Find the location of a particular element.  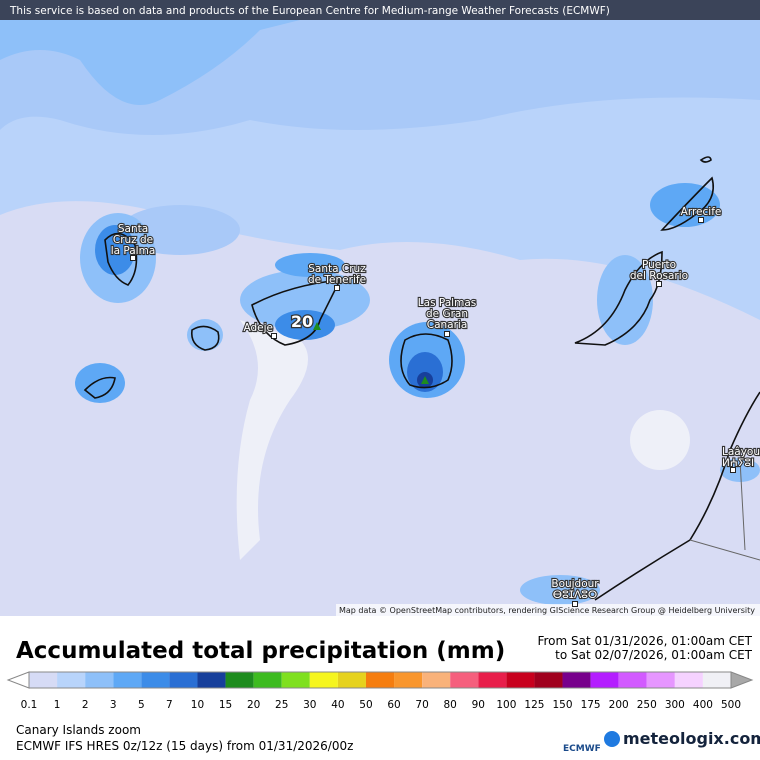

colorbar-tick: 5 is located at coordinates (141, 705).